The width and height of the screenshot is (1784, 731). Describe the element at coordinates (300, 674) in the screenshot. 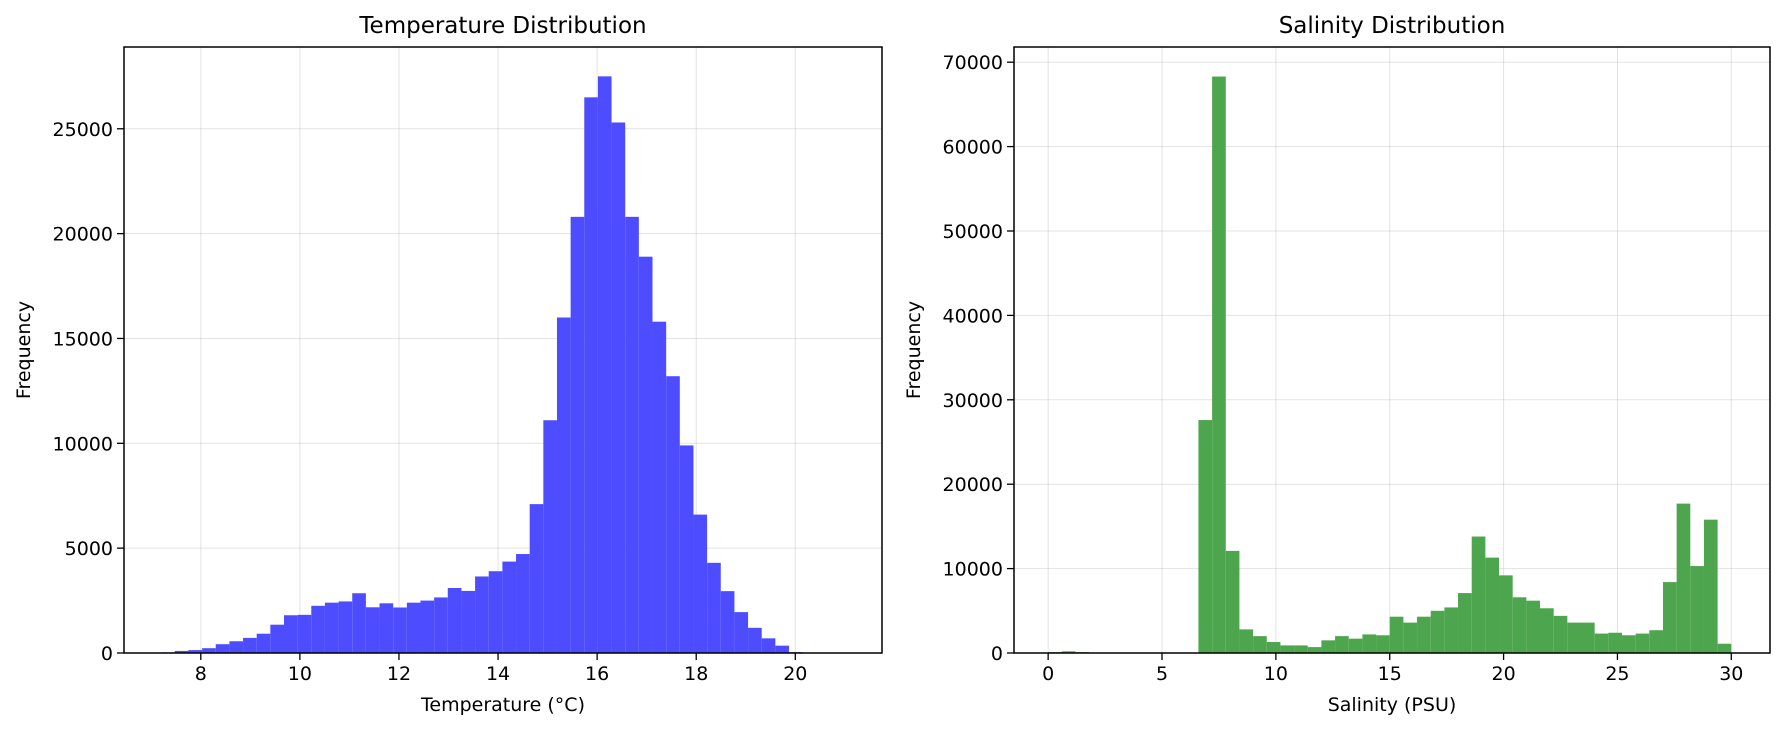

I see `x-tick-label: 10` at that location.